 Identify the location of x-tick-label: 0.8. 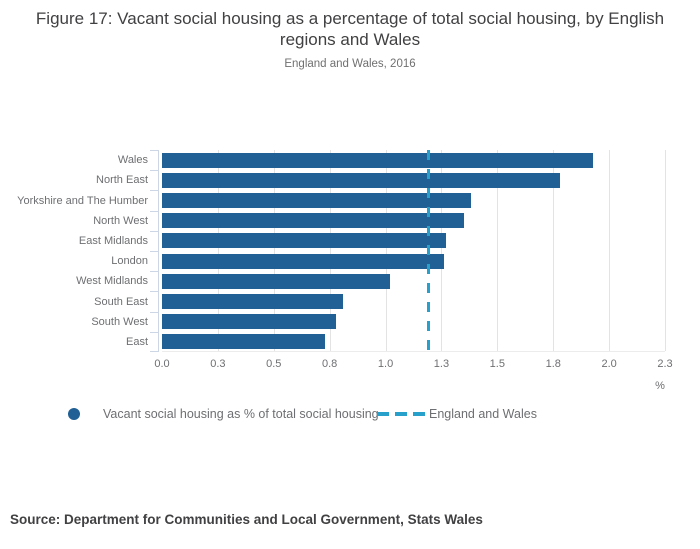
(330, 364).